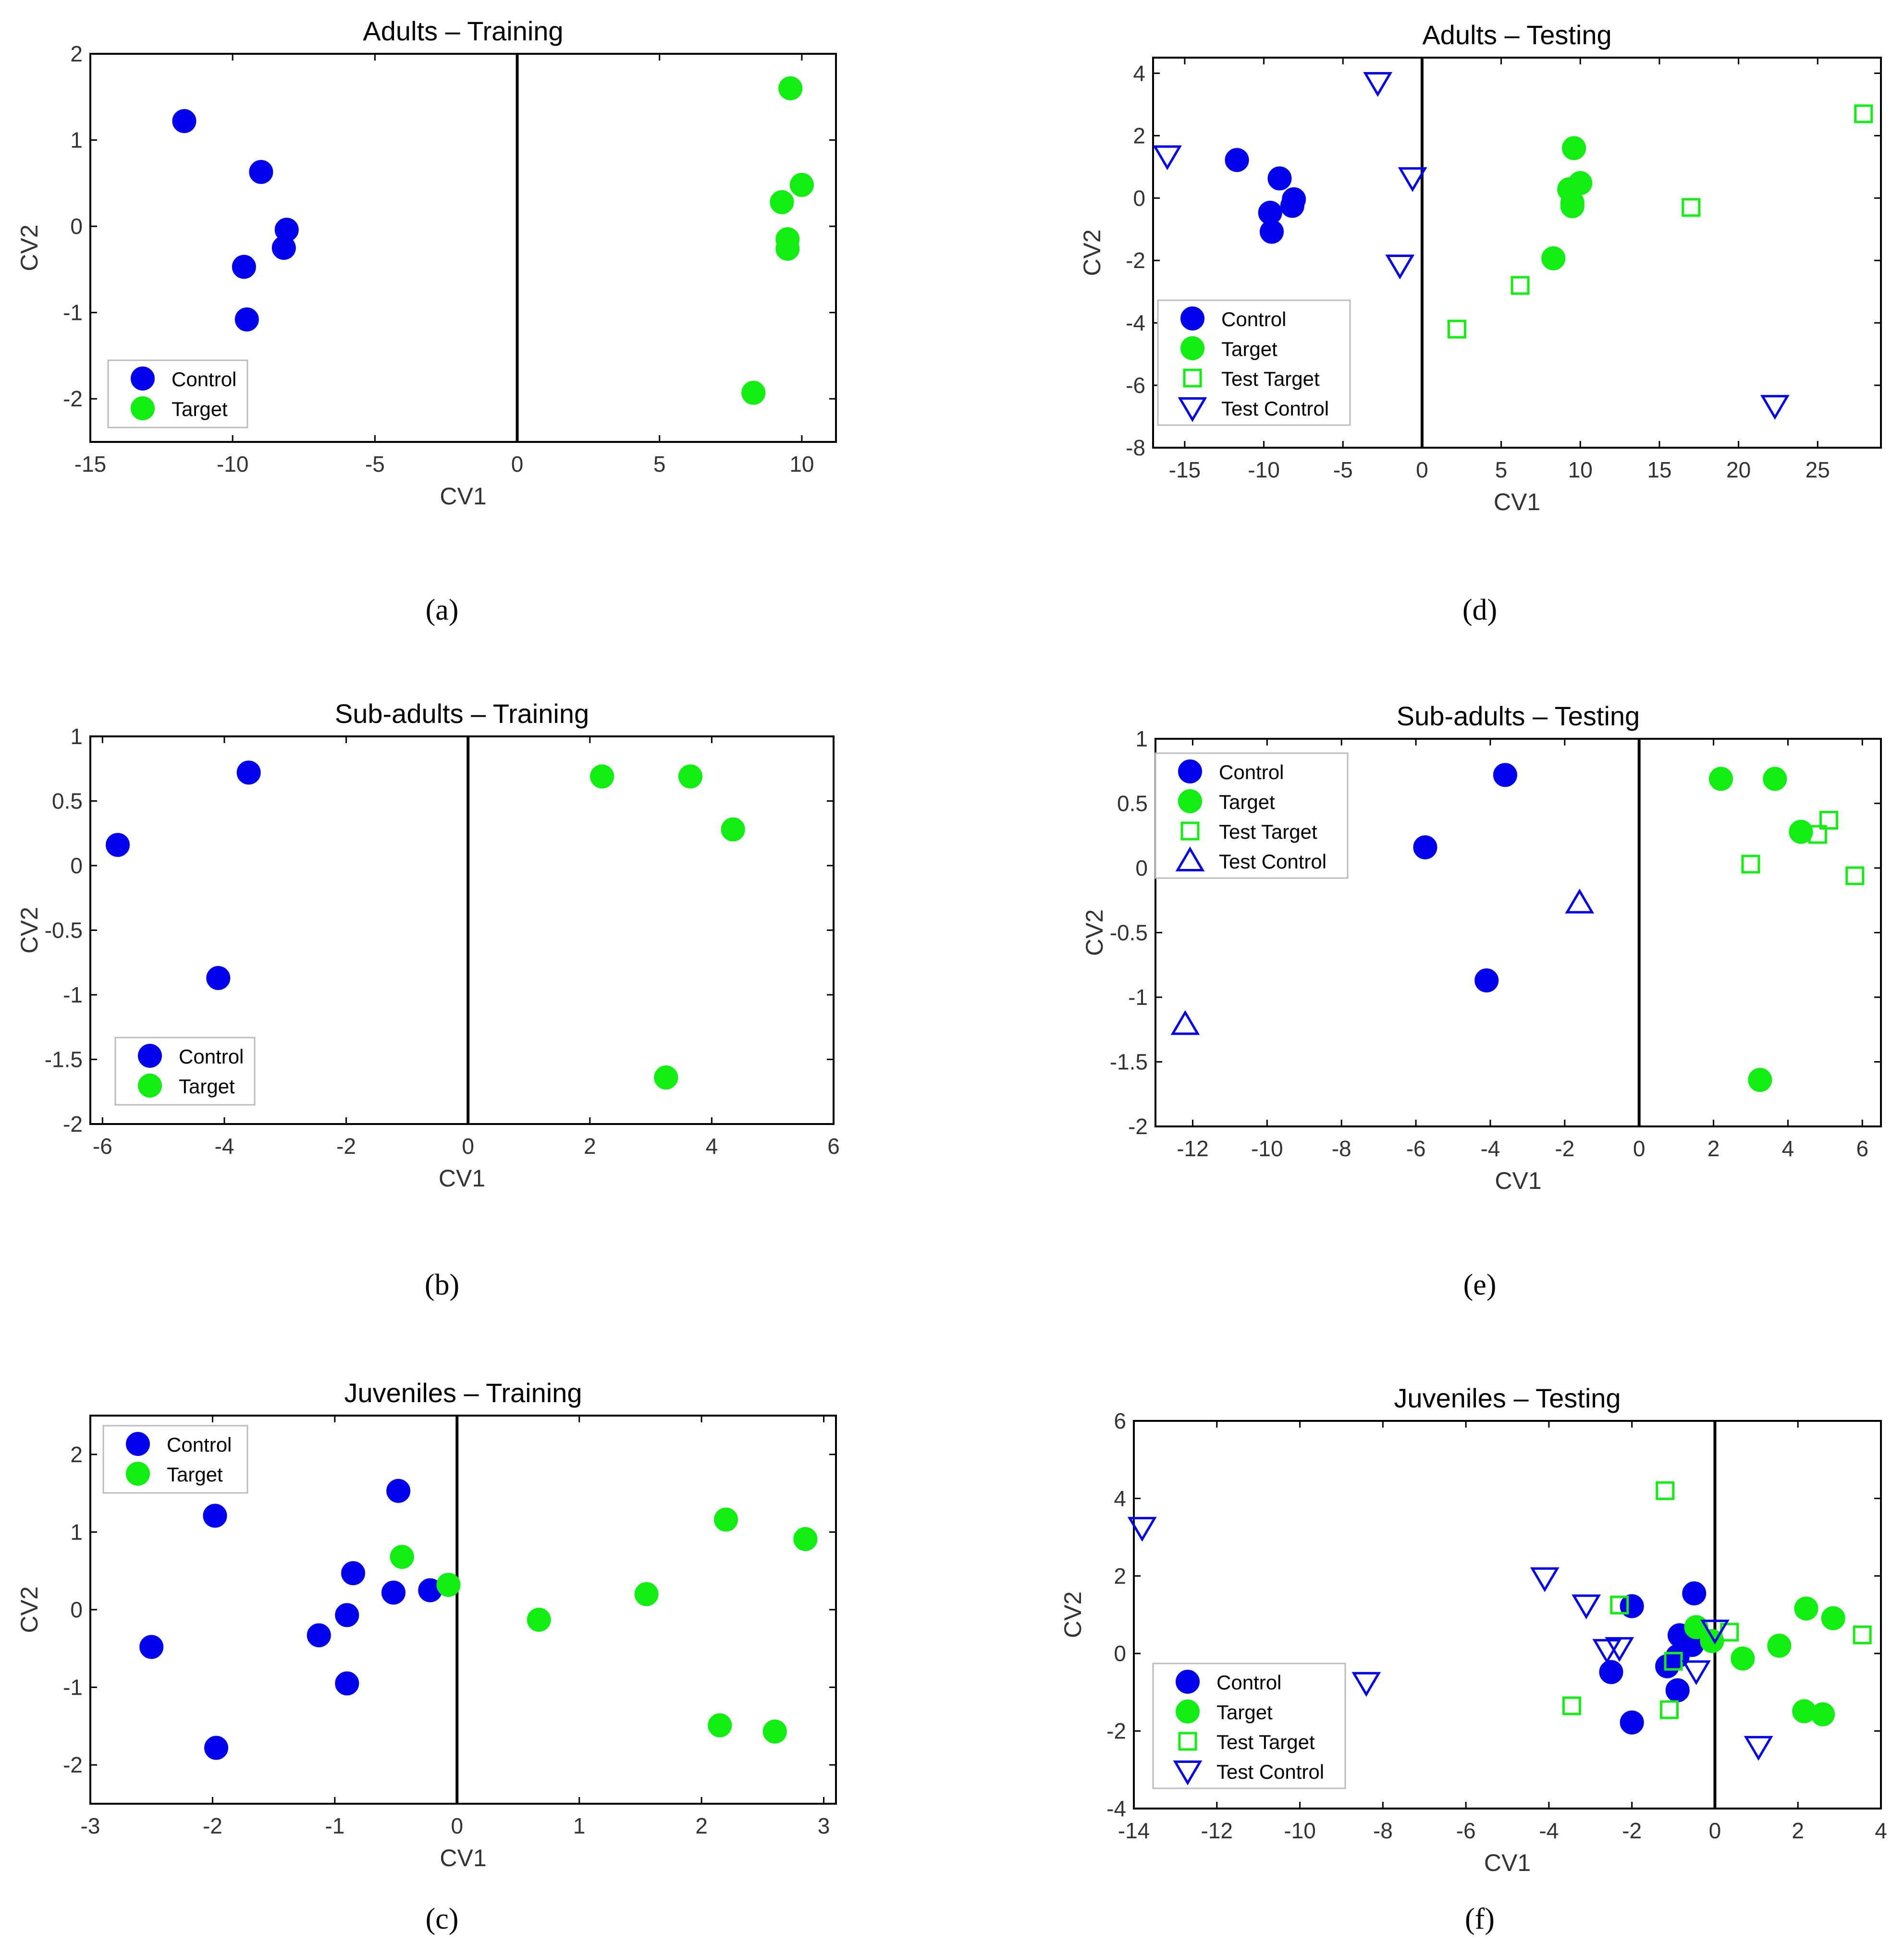  Describe the element at coordinates (1132, 803) in the screenshot. I see `y-tick-label: 0.5` at that location.